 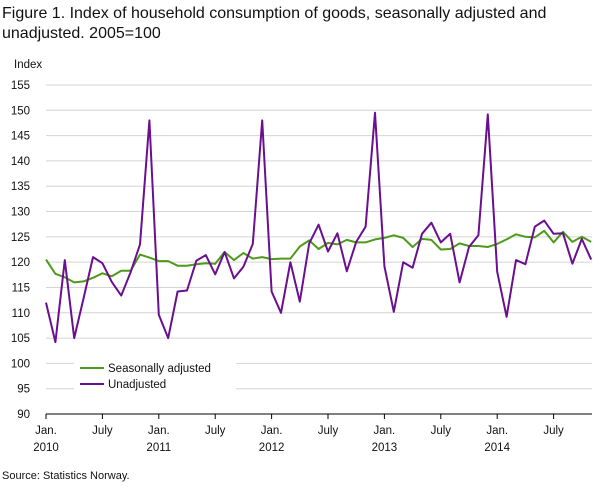 What do you see at coordinates (21, 314) in the screenshot?
I see `y-tick-label: 110` at bounding box center [21, 314].